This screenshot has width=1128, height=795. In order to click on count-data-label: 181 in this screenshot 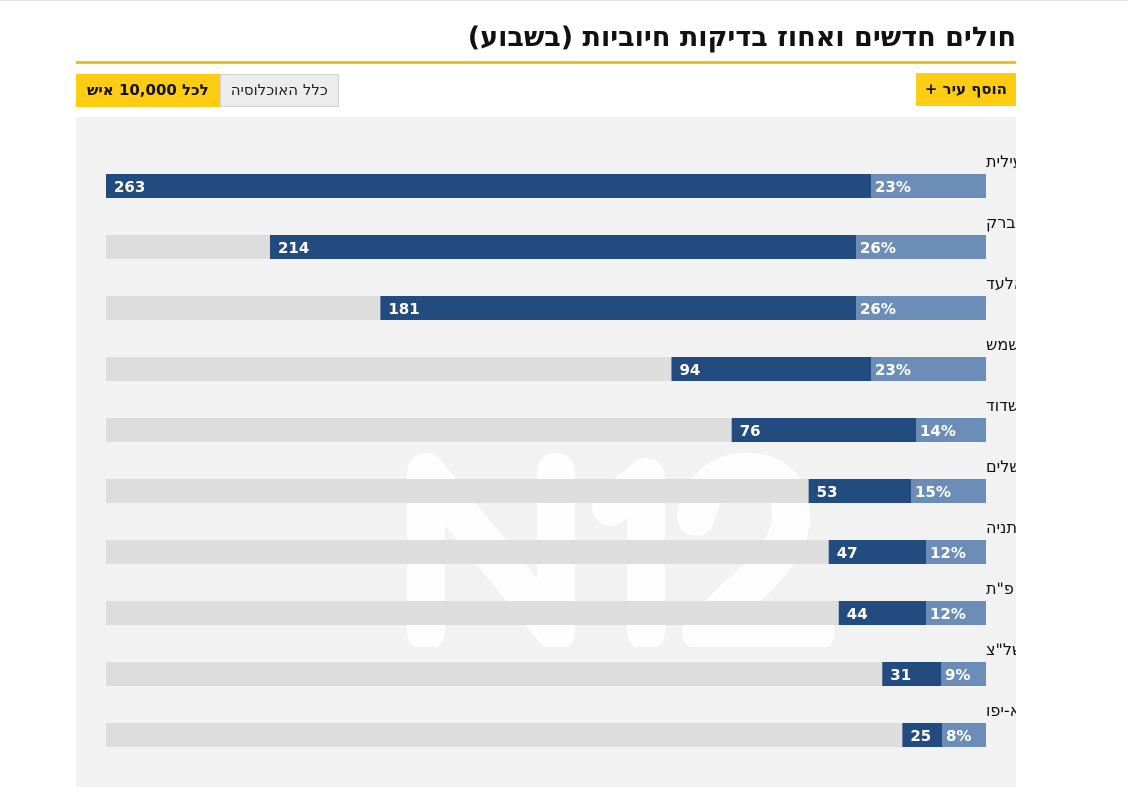, I will do `click(403, 309)`.